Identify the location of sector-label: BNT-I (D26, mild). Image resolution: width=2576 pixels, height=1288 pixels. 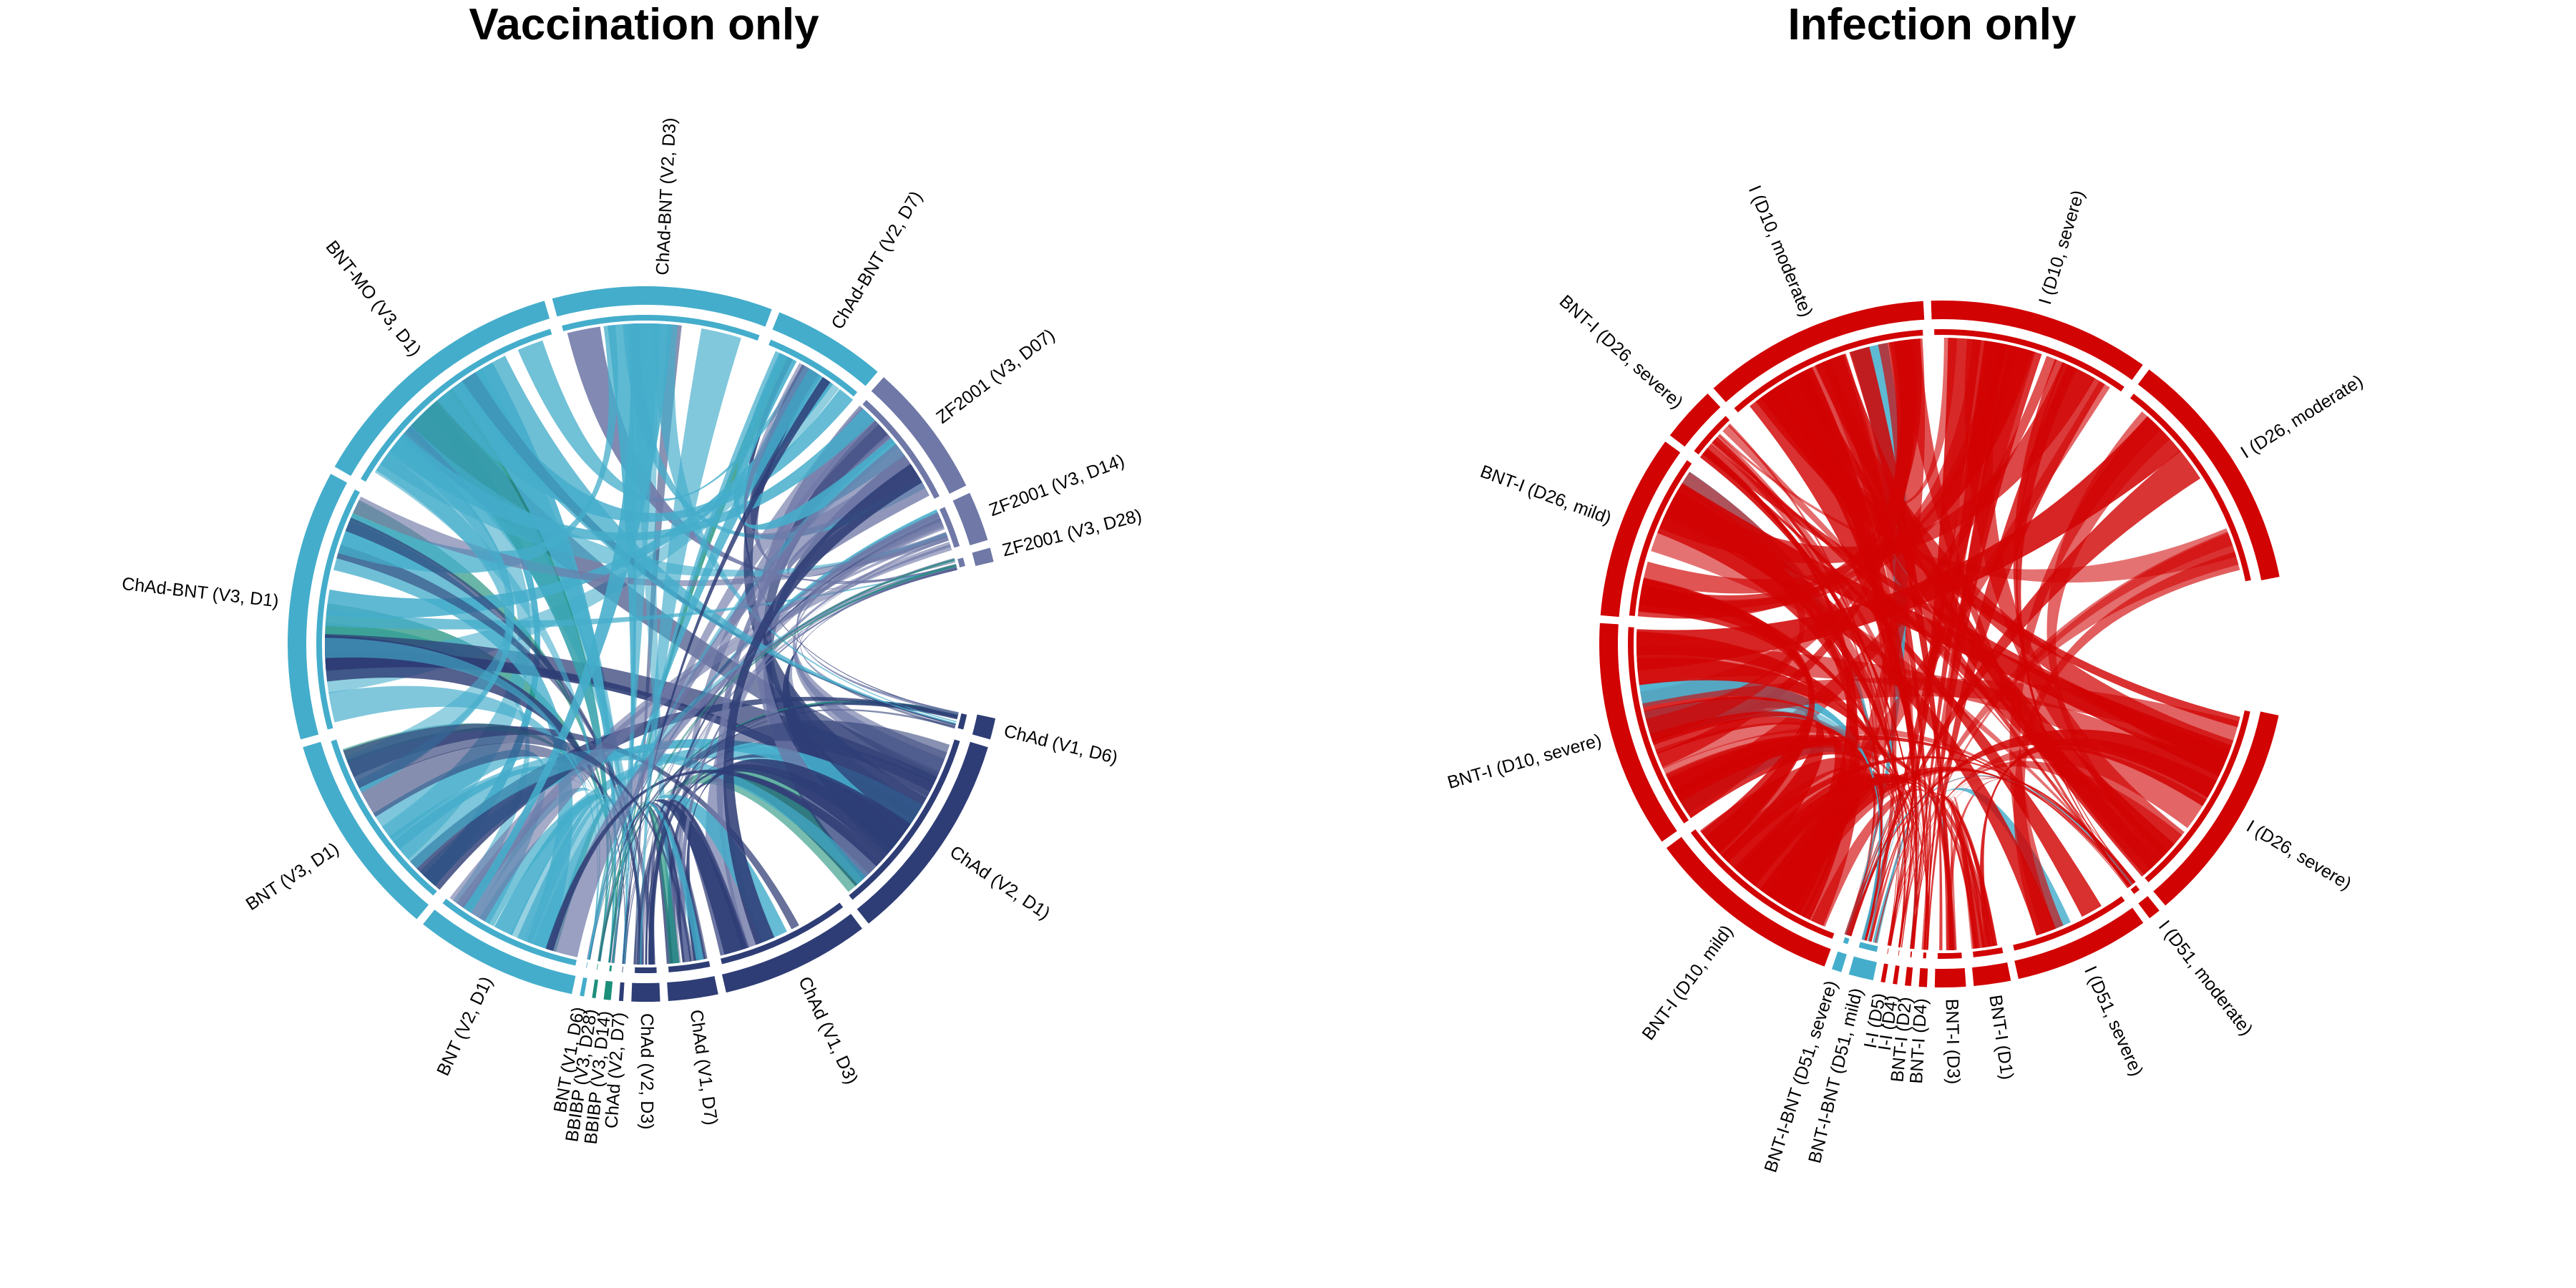
(1546, 495).